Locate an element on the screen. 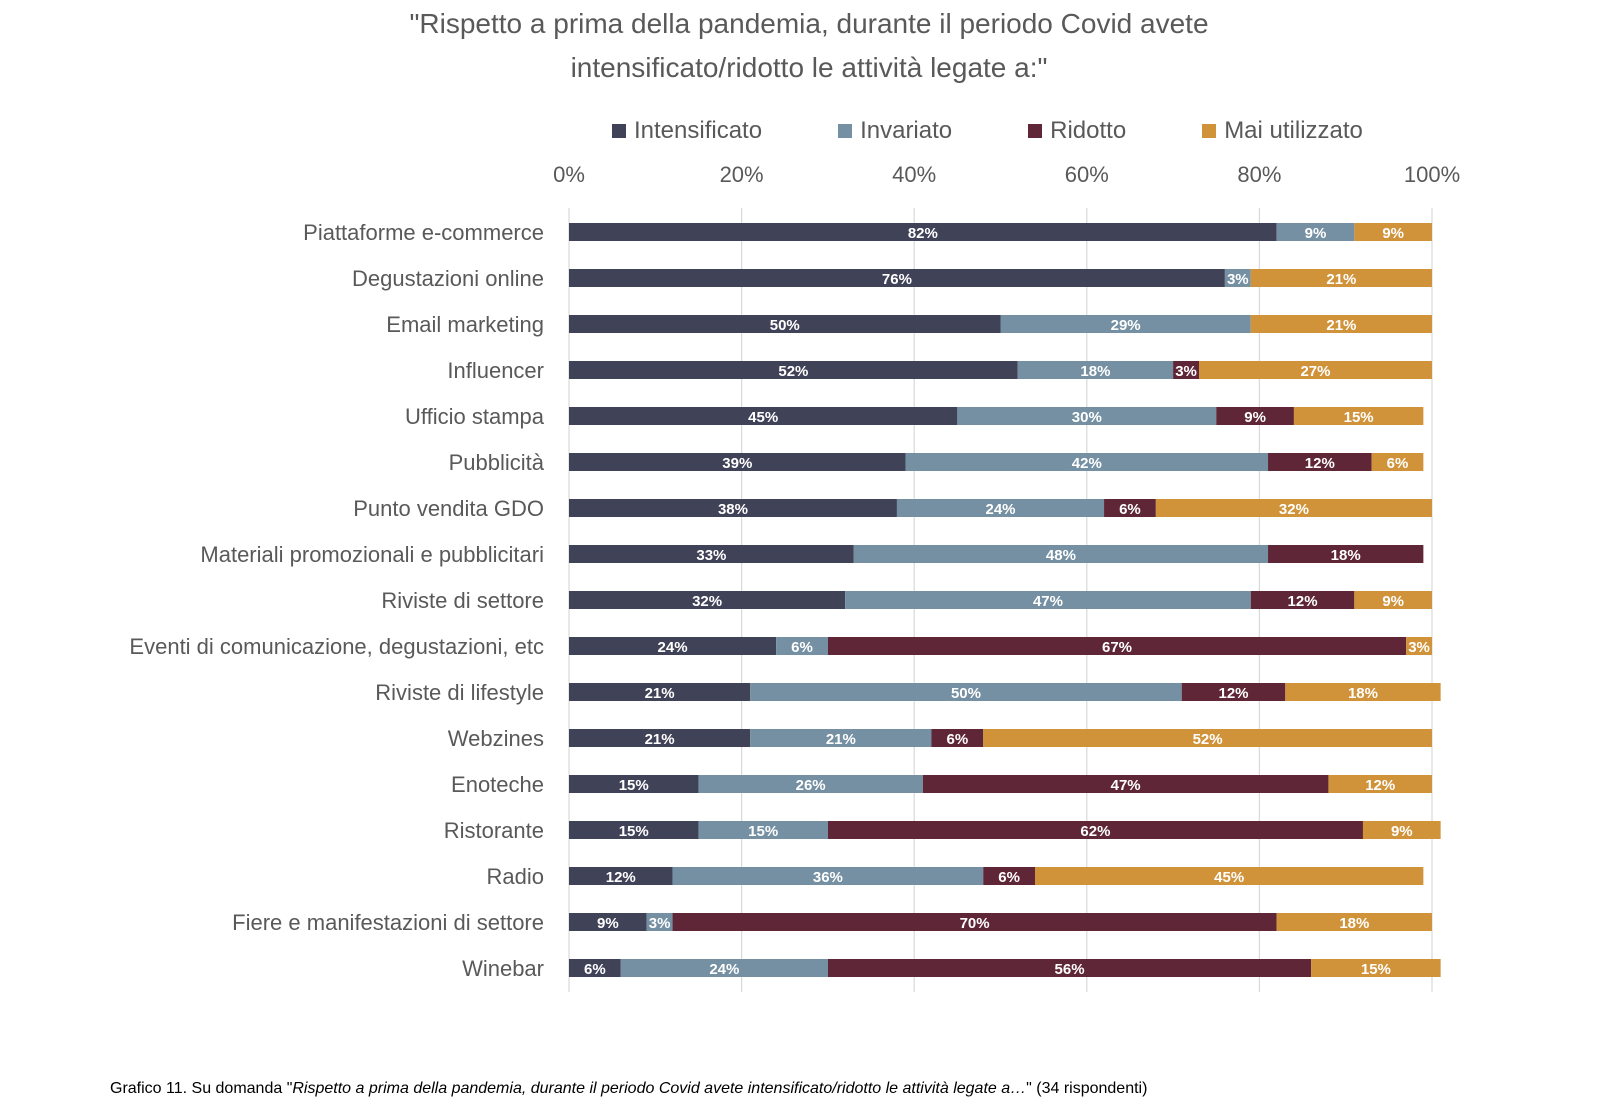  x-tick-label: 0% is located at coordinates (569, 174).